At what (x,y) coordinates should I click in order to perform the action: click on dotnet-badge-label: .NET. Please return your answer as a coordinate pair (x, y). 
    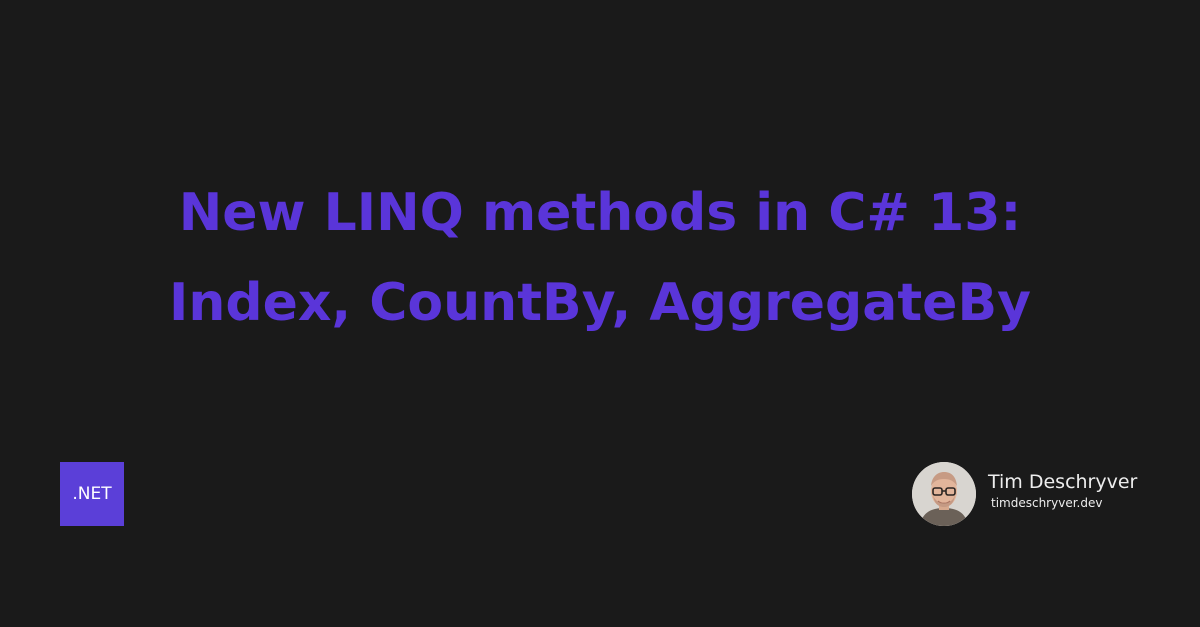
    Looking at the image, I should click on (92, 494).